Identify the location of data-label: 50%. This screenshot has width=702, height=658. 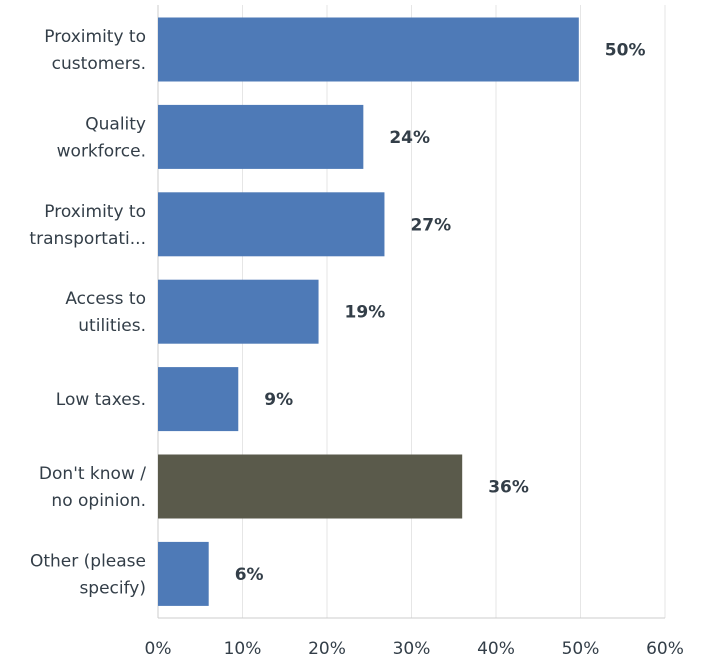
(625, 51).